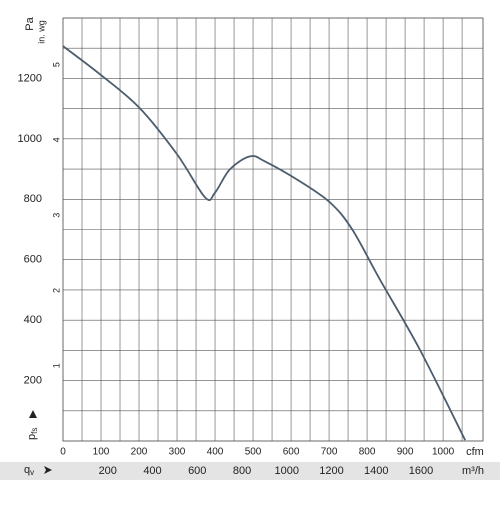 This screenshot has width=500, height=505. Describe the element at coordinates (41, 32) in the screenshot. I see `y2-unit: in. wg` at that location.